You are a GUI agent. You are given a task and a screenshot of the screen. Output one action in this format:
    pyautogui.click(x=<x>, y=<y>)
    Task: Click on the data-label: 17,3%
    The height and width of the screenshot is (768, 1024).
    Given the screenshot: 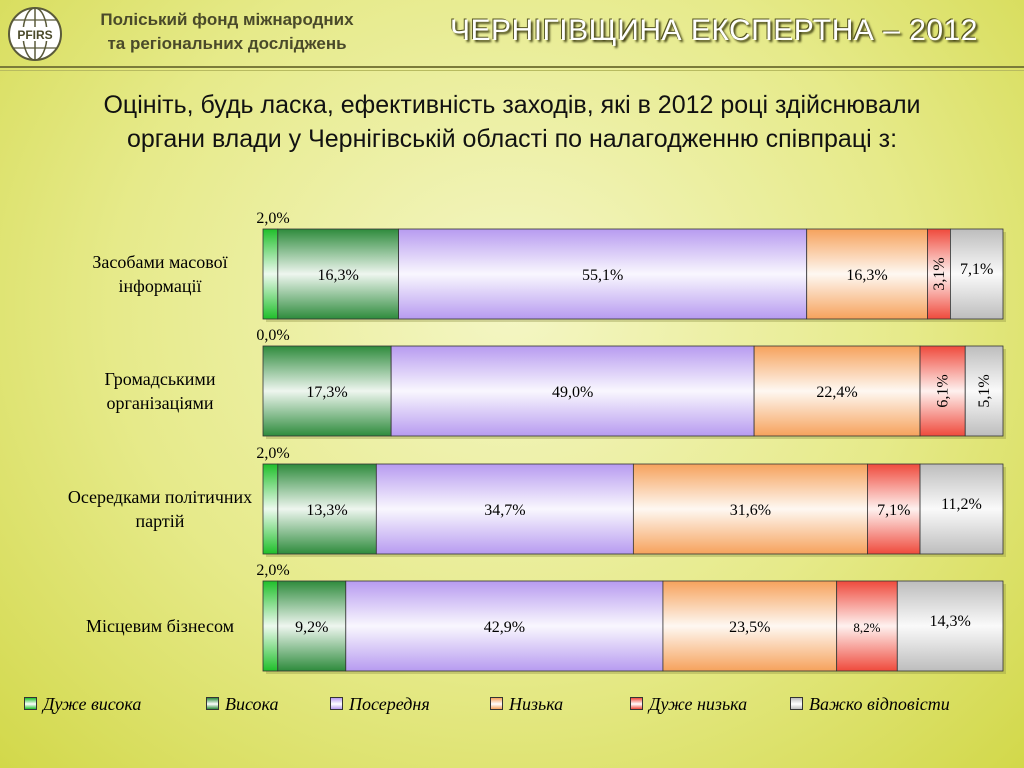 What is the action you would take?
    pyautogui.click(x=326, y=392)
    